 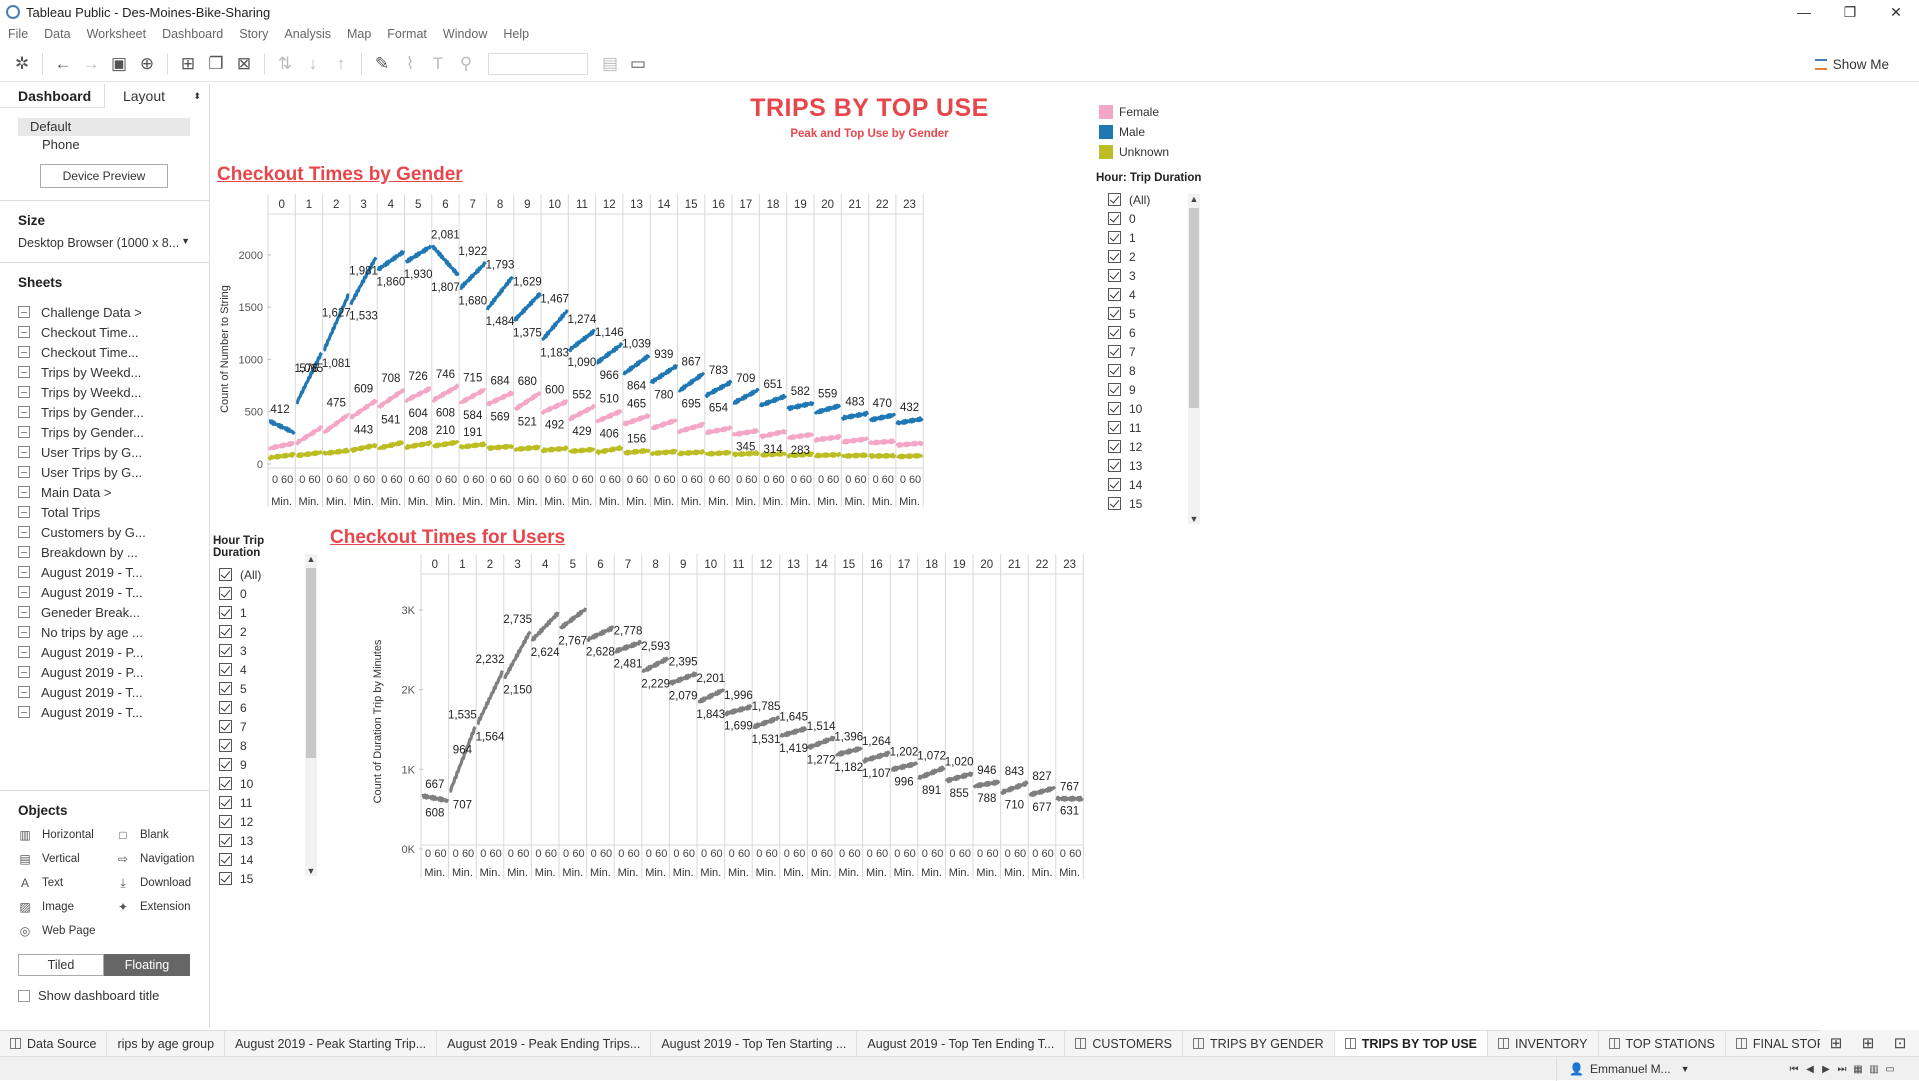 I want to click on menu-window: Window, so click(x=465, y=34).